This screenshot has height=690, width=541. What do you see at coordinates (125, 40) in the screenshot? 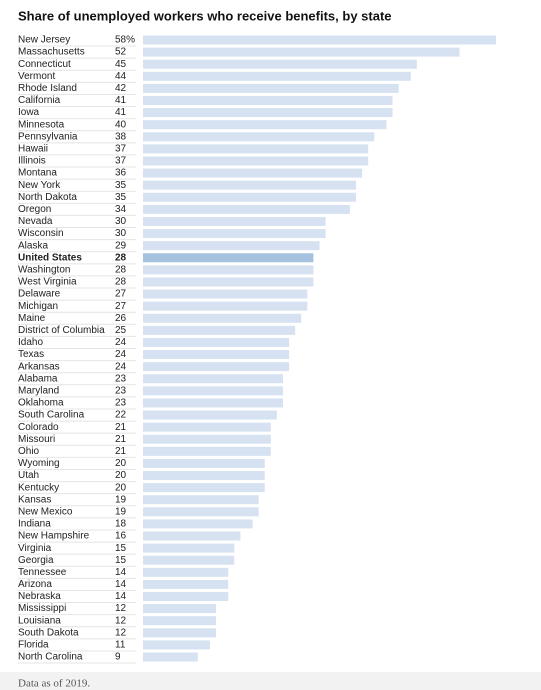
I see `value-label: 58%` at bounding box center [125, 40].